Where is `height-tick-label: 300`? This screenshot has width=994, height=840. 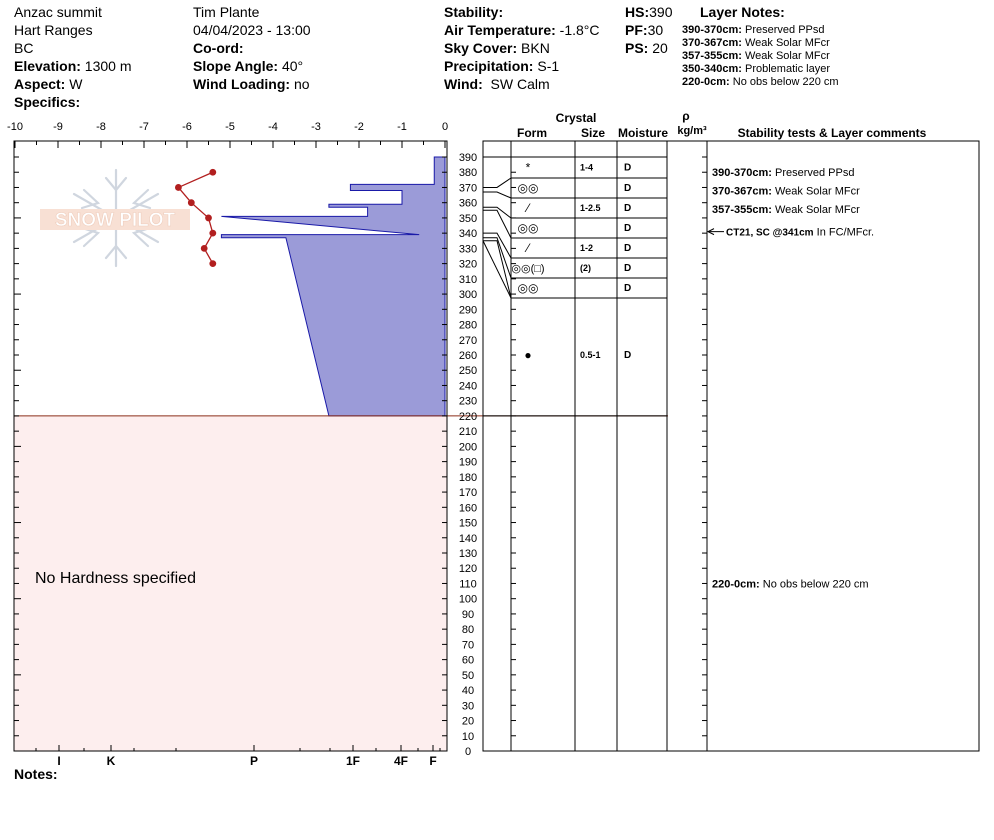 height-tick-label: 300 is located at coordinates (468, 295).